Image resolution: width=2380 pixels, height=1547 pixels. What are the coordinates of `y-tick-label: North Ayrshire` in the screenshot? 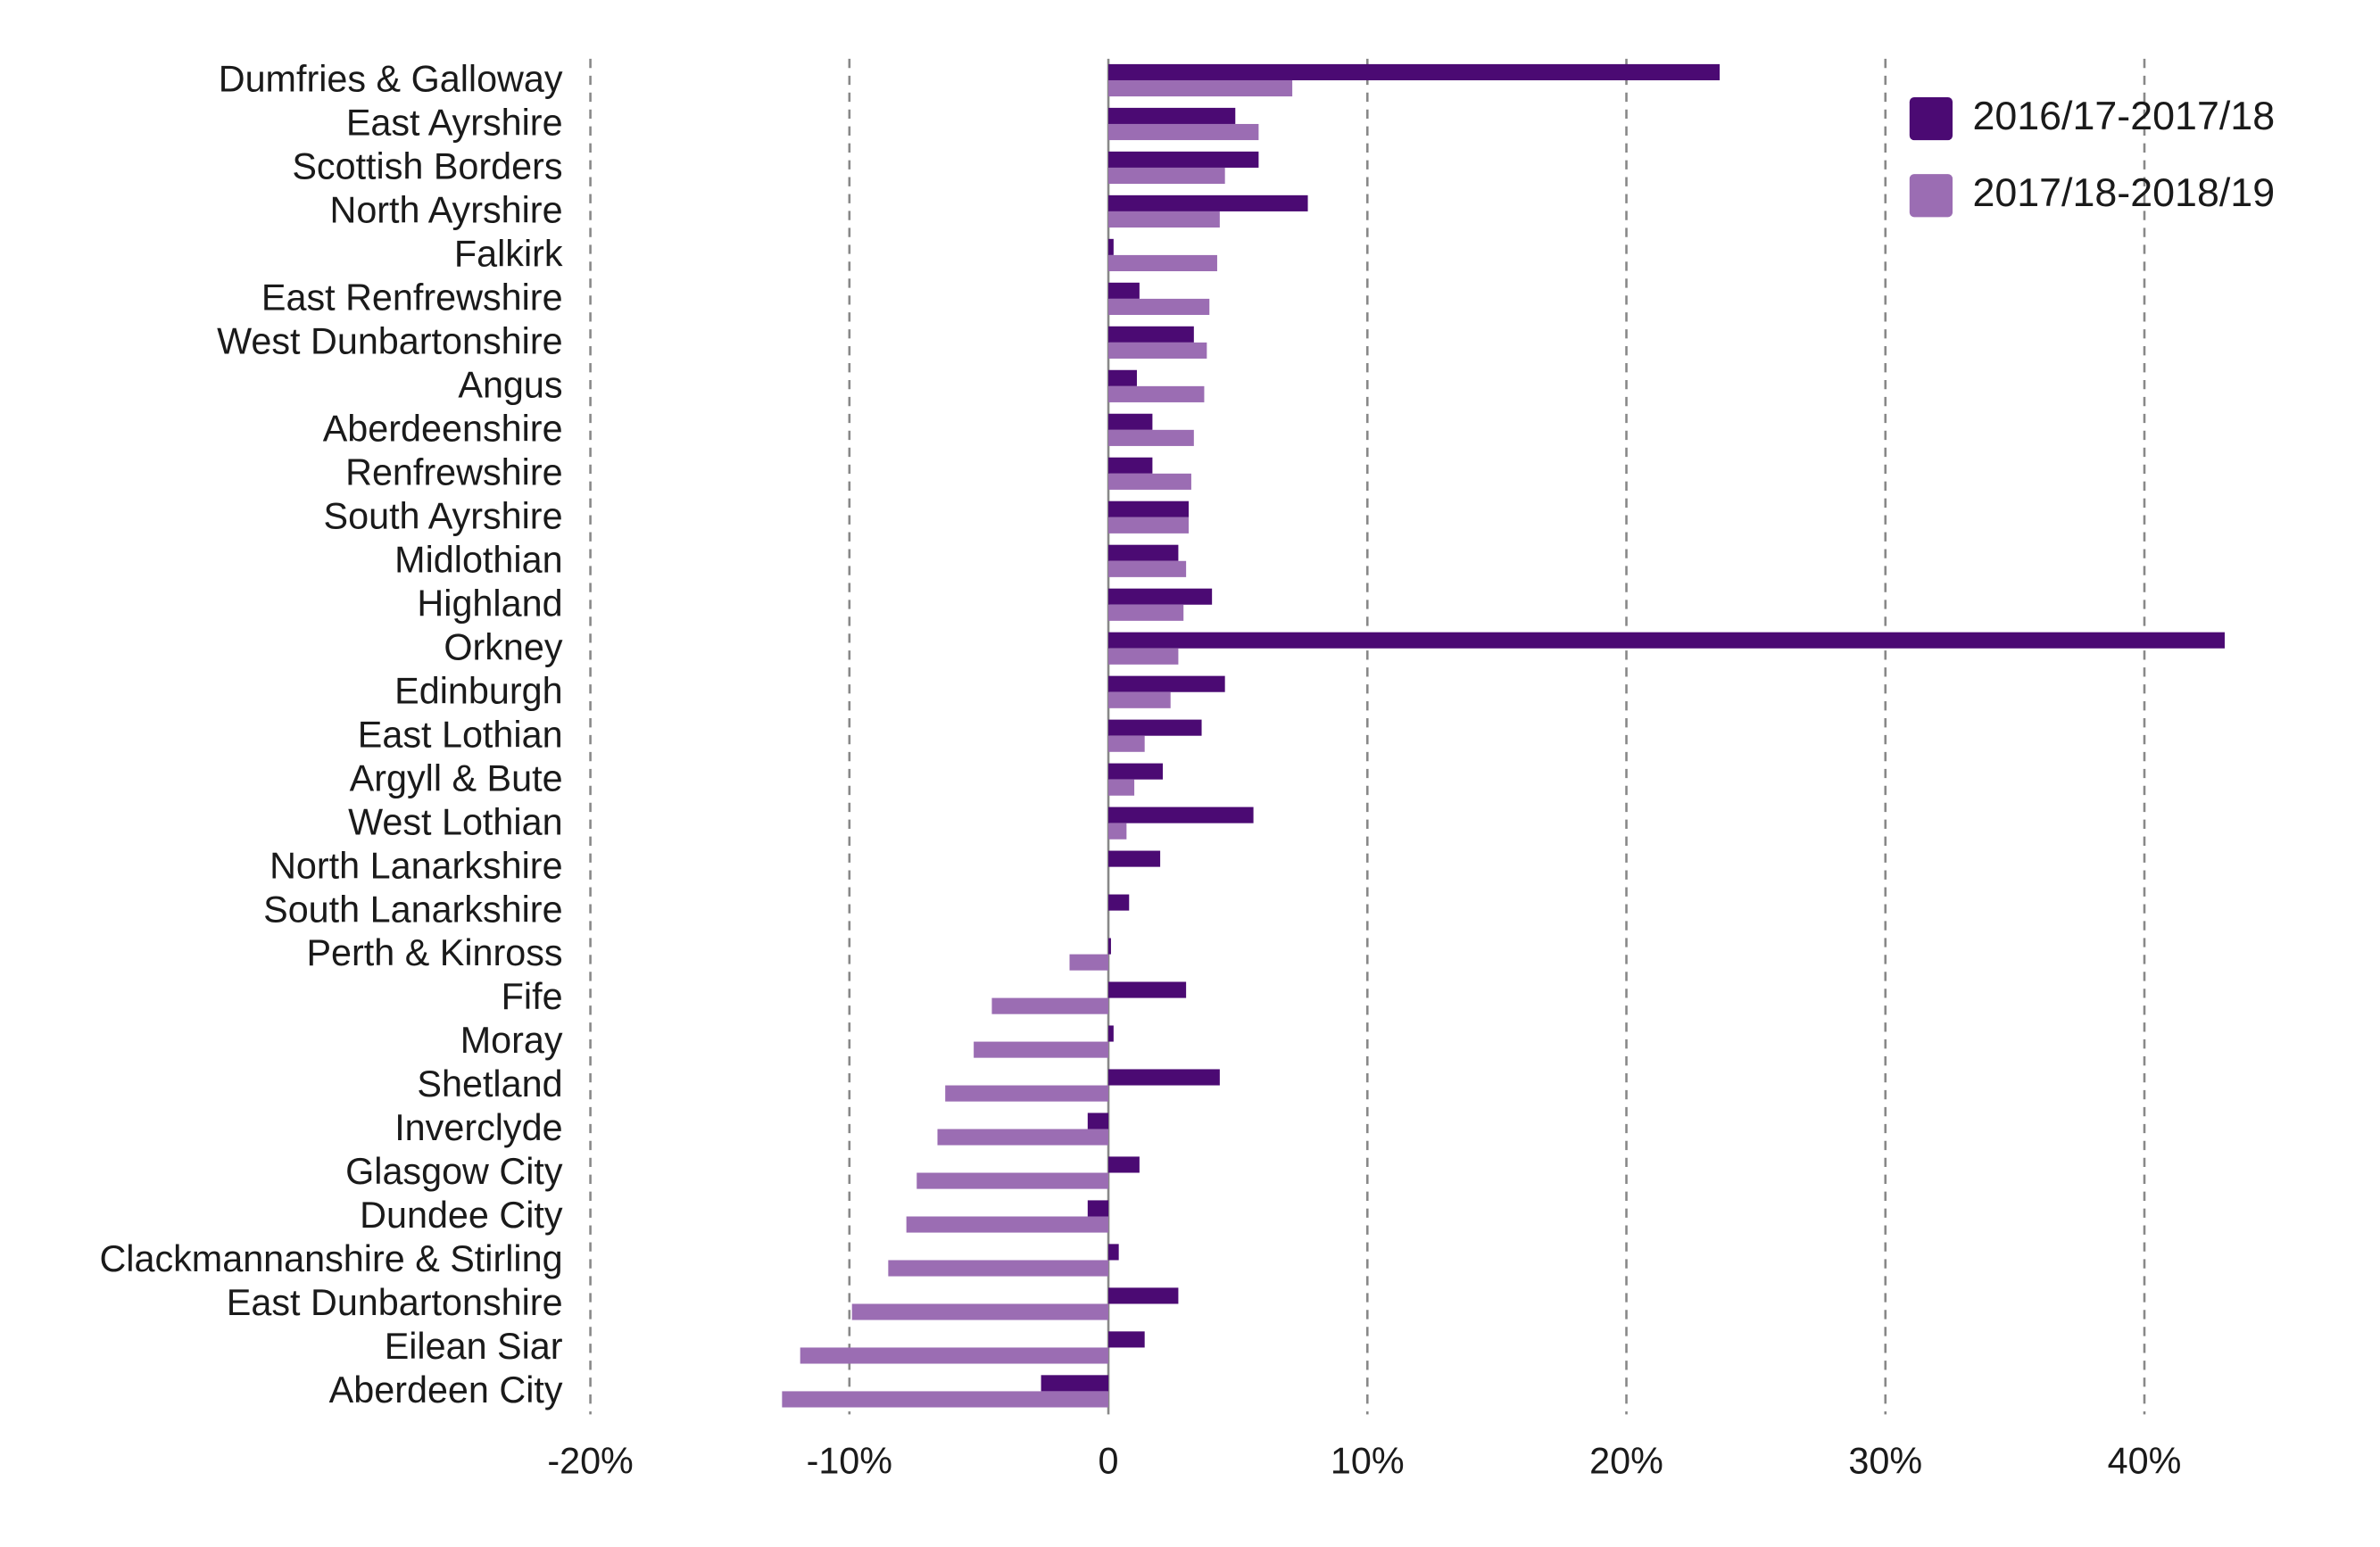 It's located at (446, 211).